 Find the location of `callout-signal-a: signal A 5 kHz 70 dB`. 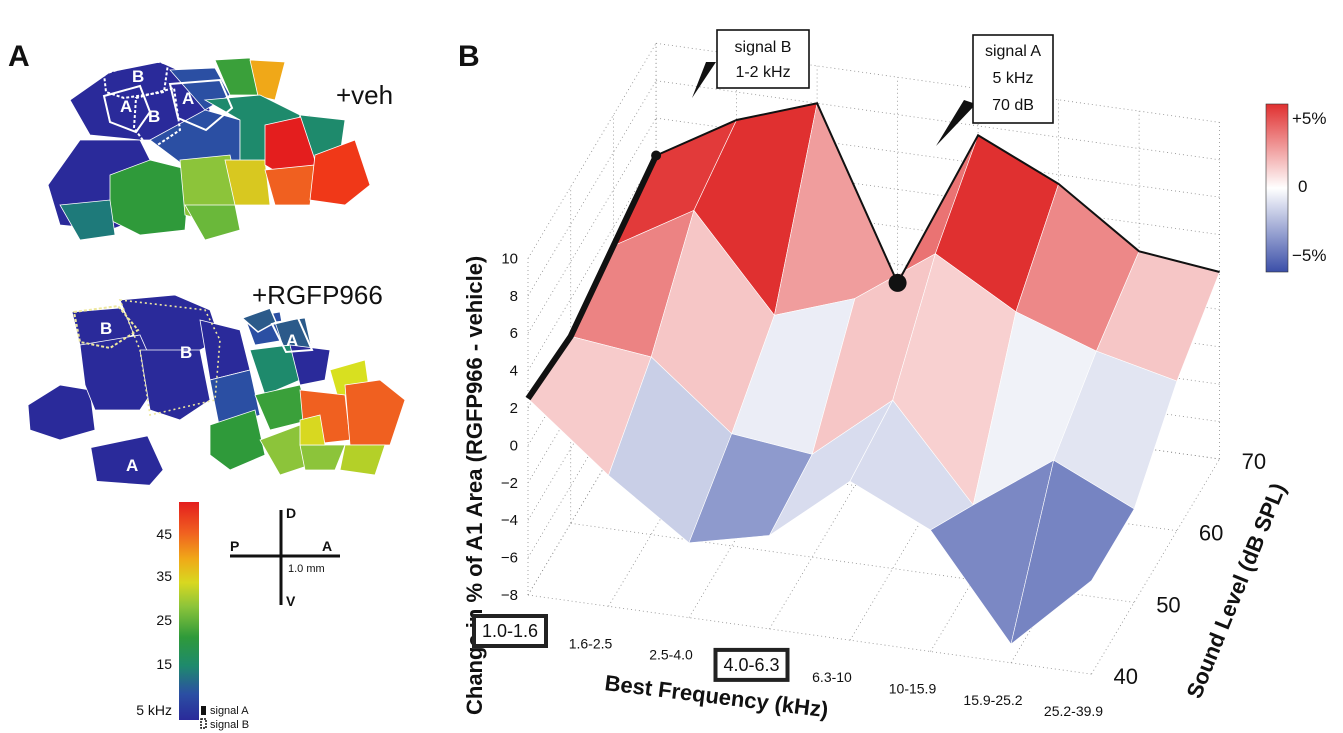

callout-signal-a: signal A 5 kHz 70 dB is located at coordinates (995, 90).